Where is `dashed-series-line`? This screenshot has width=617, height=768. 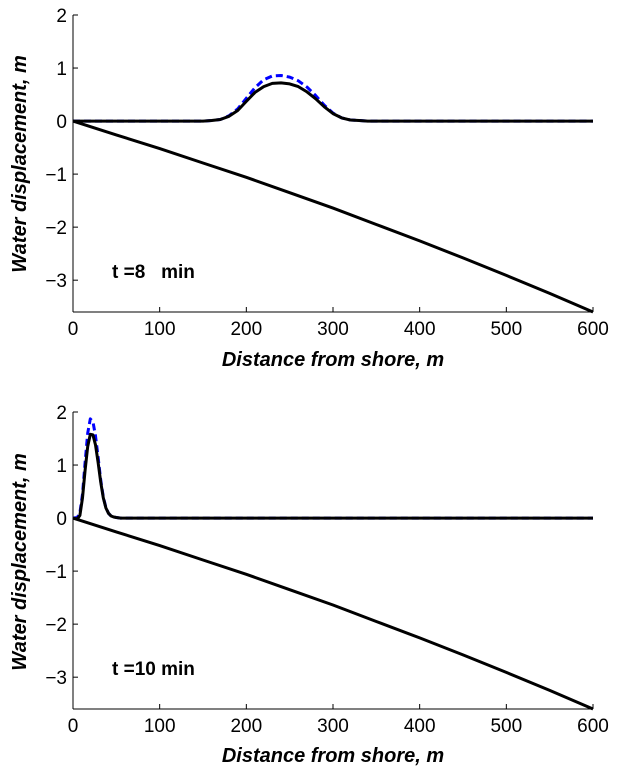
dashed-series-line is located at coordinates (332, 468).